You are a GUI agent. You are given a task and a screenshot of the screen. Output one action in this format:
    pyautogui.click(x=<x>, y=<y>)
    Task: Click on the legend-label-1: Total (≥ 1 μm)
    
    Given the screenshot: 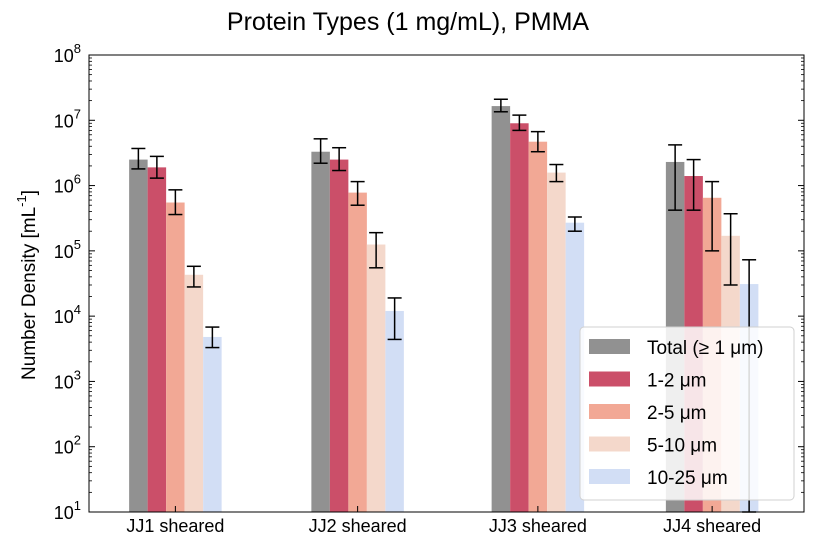 What is the action you would take?
    pyautogui.click(x=705, y=348)
    